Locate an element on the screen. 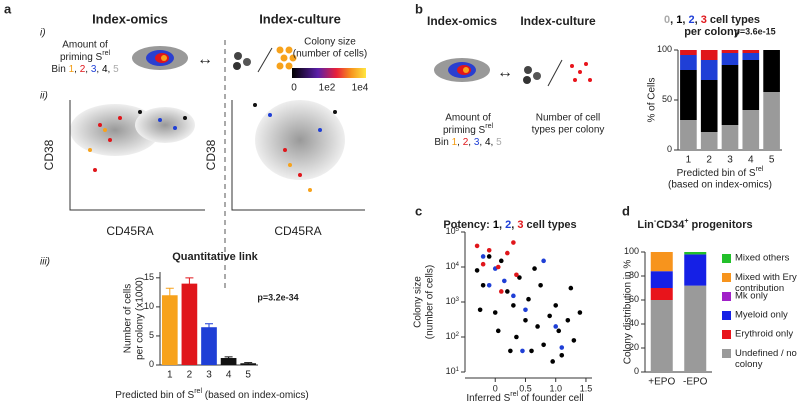  title: Index-culture is located at coordinates (558, 21).